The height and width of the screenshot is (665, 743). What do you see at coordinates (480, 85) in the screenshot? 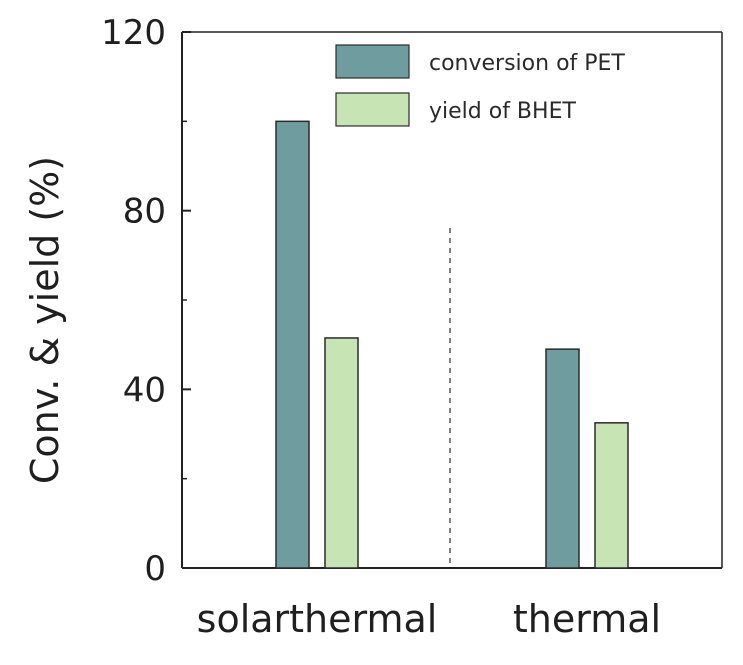
I see `legend: conversion of PET yield of BHET` at bounding box center [480, 85].